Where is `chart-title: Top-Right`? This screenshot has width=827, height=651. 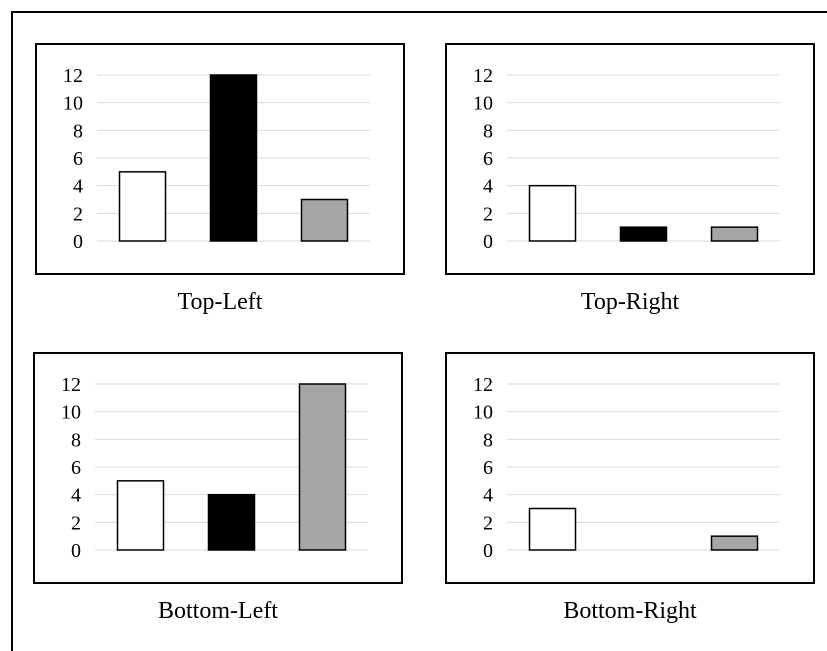 chart-title: Top-Right is located at coordinates (630, 302).